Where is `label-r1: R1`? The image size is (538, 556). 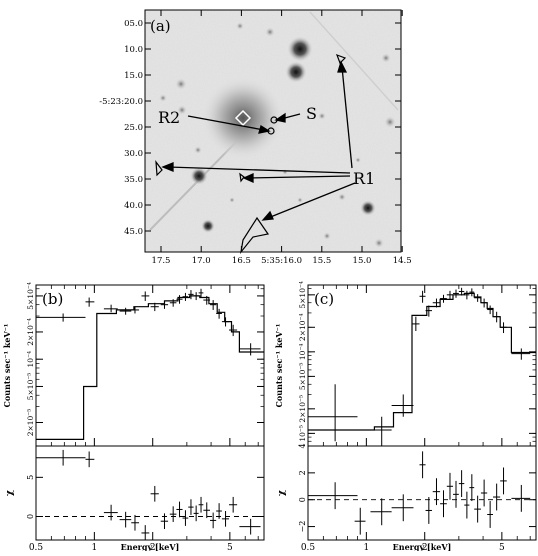
label-r1: R1 is located at coordinates (364, 178).